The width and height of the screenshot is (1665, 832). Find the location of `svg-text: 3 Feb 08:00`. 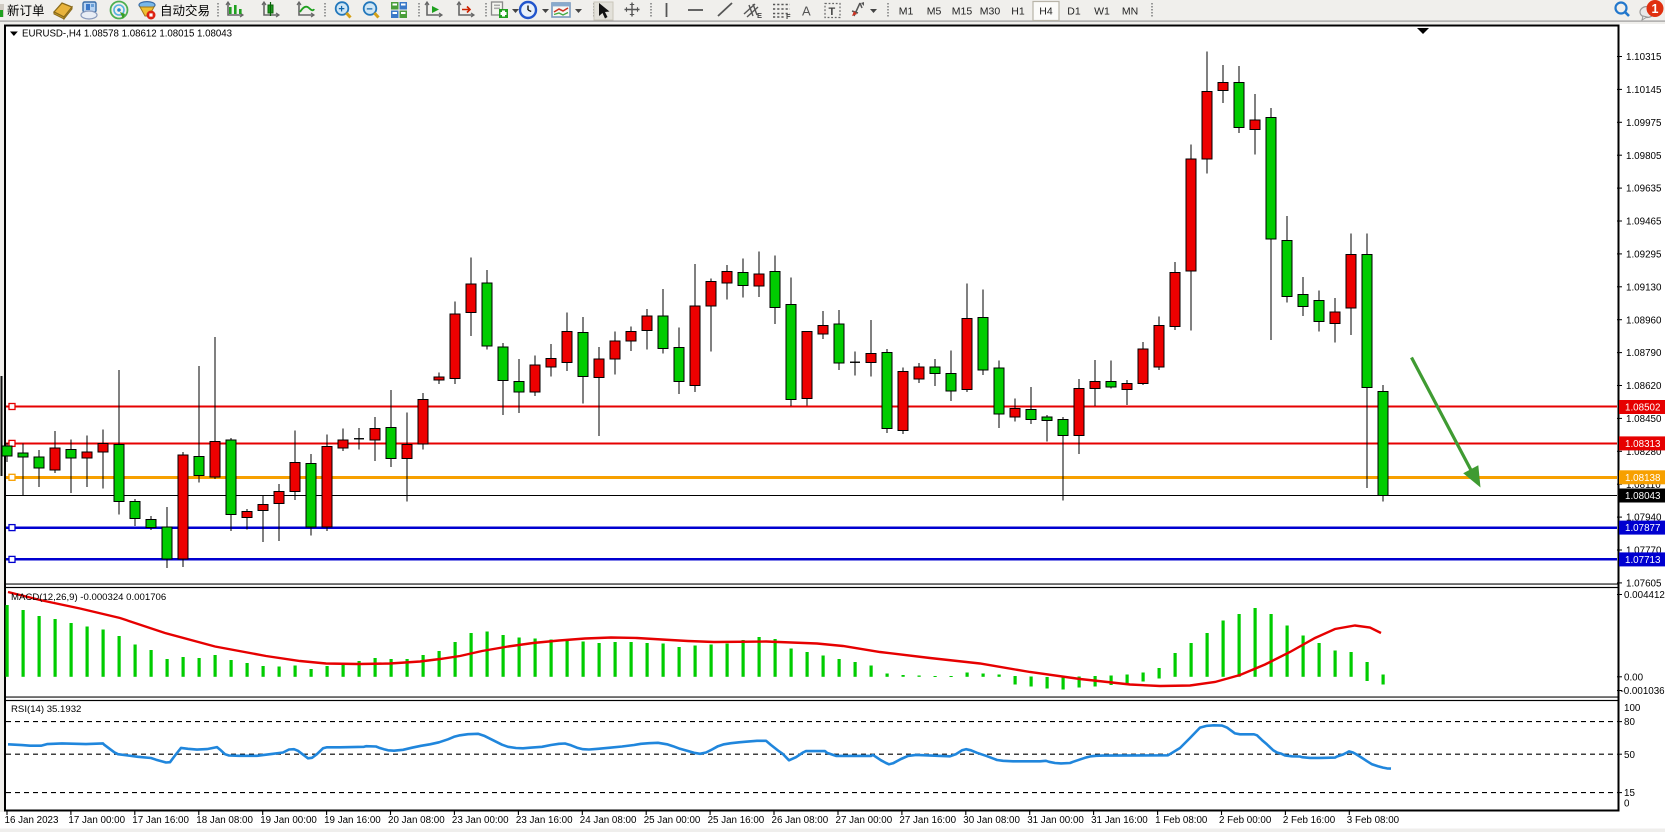

svg-text: 3 Feb 08:00 is located at coordinates (1373, 820).